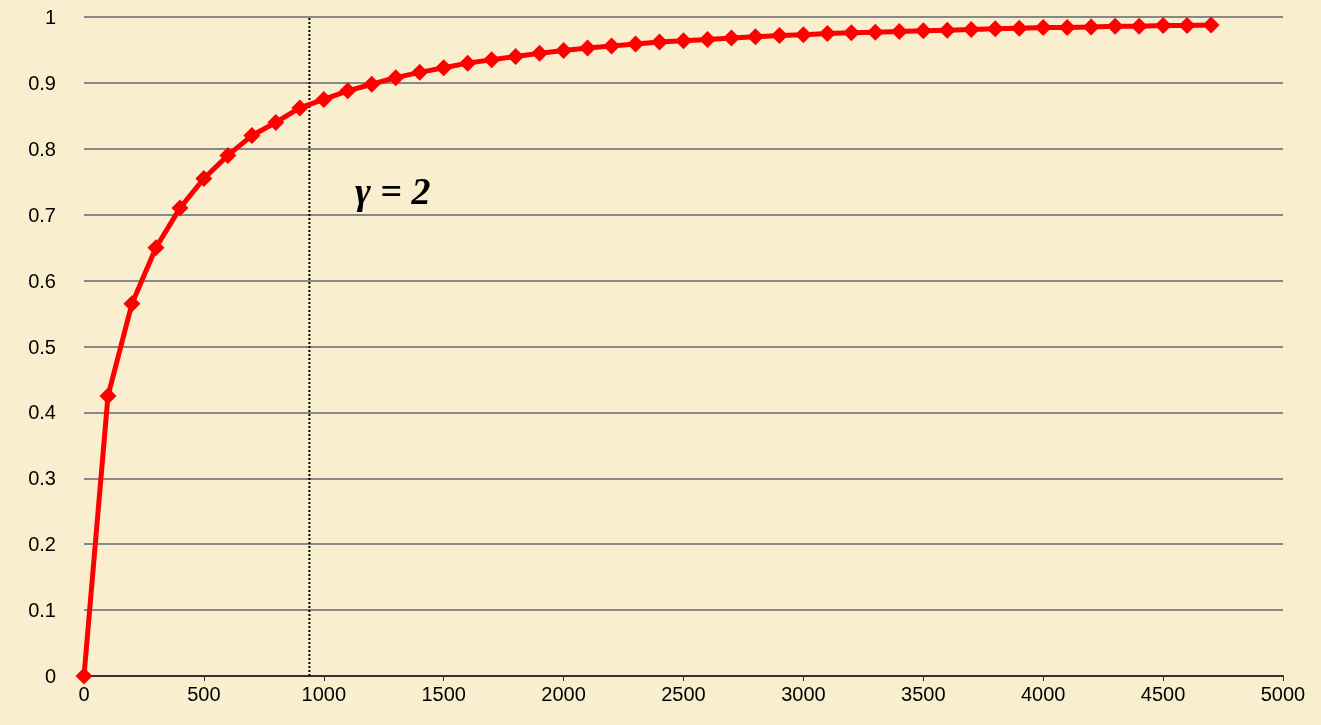  Describe the element at coordinates (1163, 694) in the screenshot. I see `x-tick-label: 4500` at that location.